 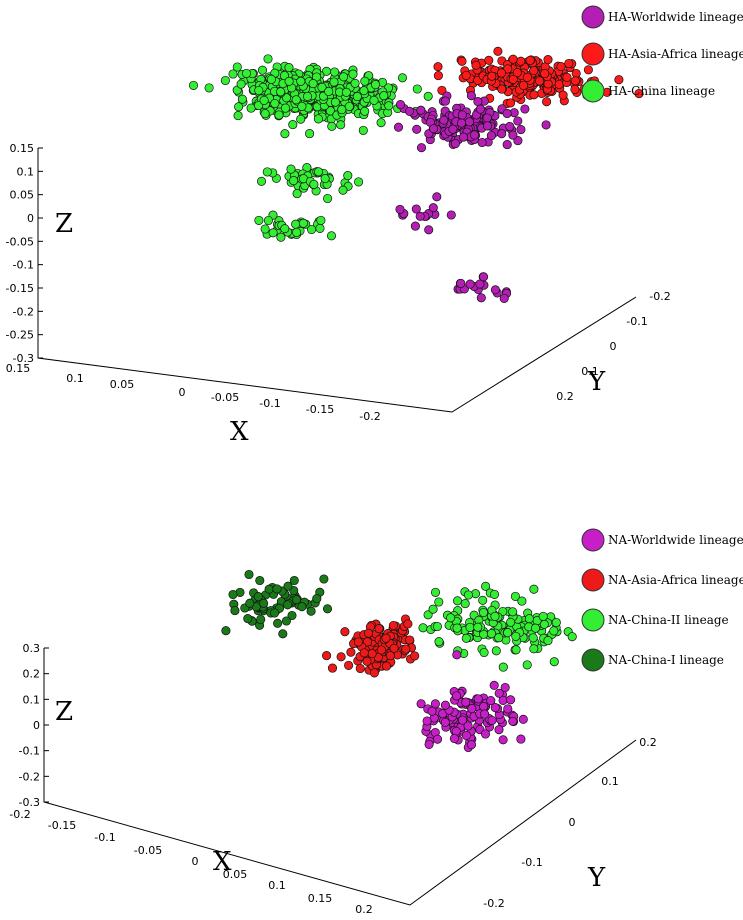 What do you see at coordinates (182, 392) in the screenshot?
I see `ha-x-tick-label: 0` at bounding box center [182, 392].